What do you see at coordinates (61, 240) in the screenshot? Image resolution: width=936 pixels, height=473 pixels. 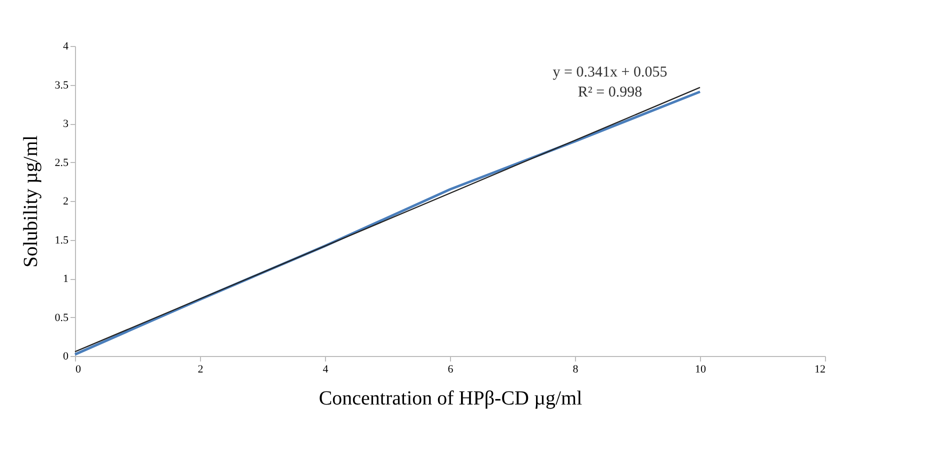 I see `y-tick-label: 1.5` at bounding box center [61, 240].